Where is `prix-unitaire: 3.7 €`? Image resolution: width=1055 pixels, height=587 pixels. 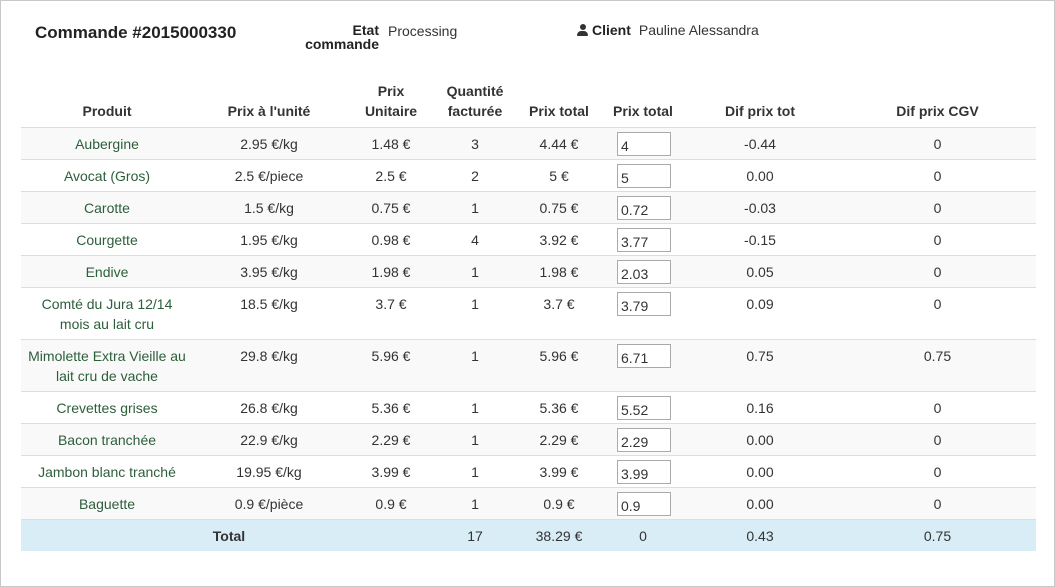 prix-unitaire: 3.7 € is located at coordinates (391, 313).